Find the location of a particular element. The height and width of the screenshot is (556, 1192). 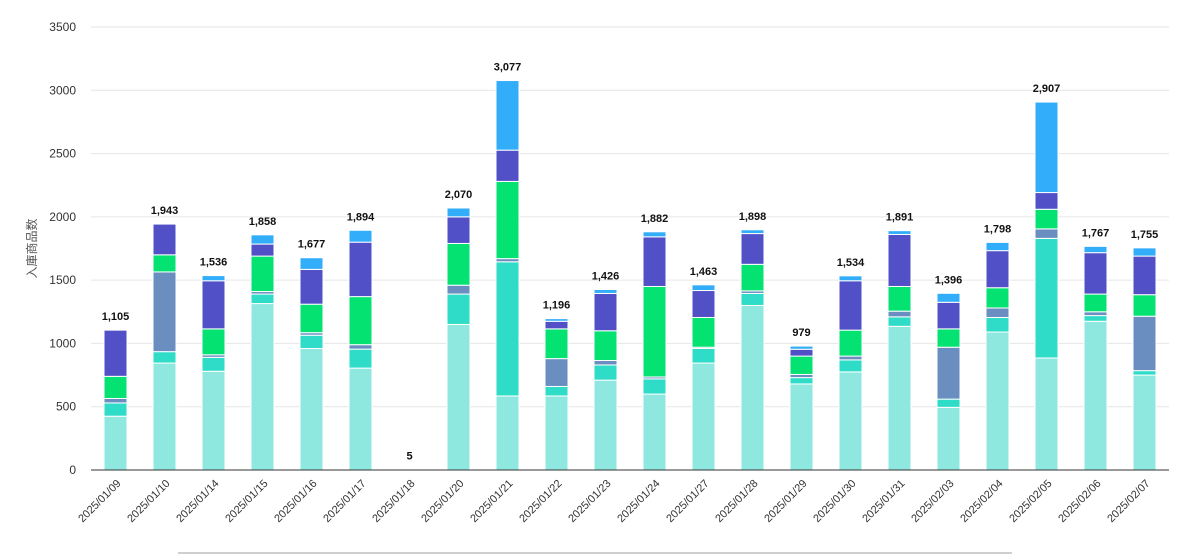

x-tick-label: 2025/01/31 is located at coordinates (883, 501).